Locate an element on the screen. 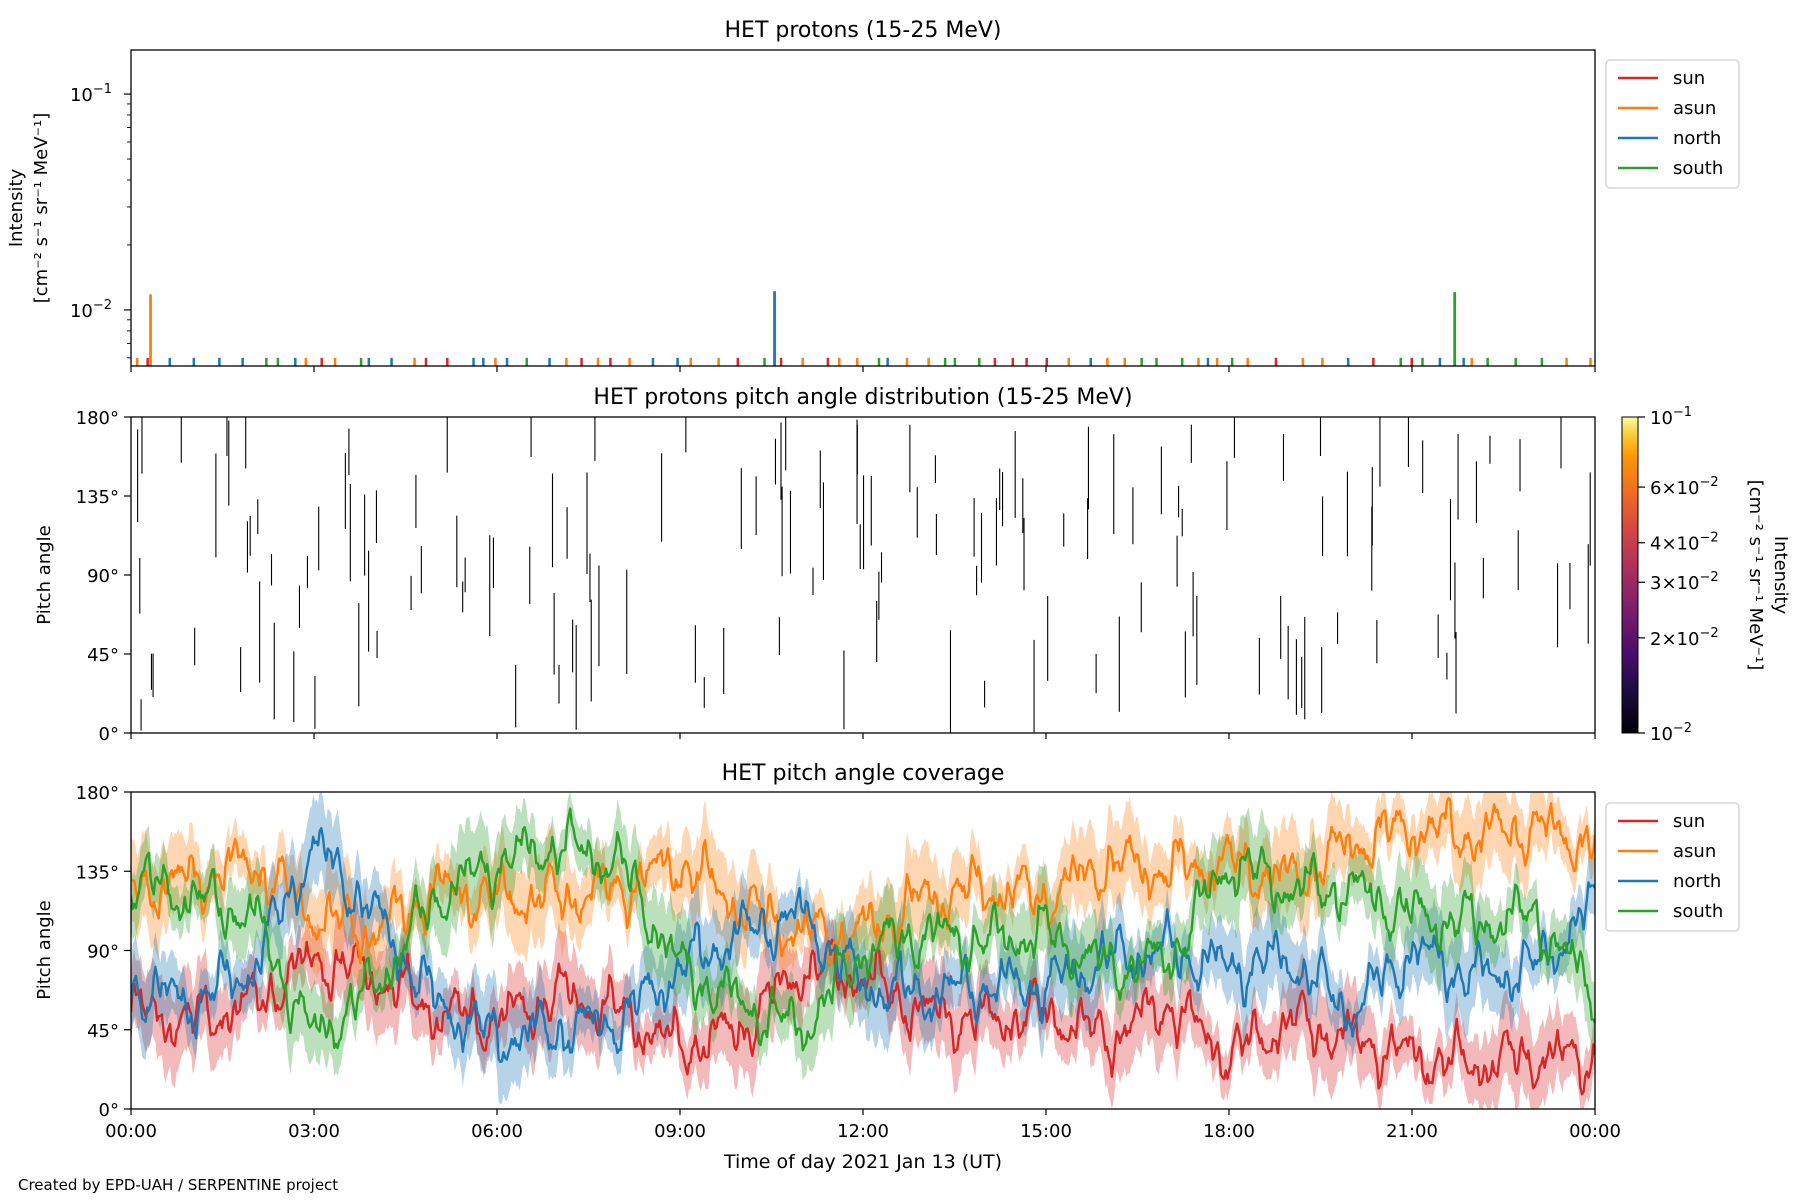  panel1-ylabel-line1: Intensity is located at coordinates (16, 207).